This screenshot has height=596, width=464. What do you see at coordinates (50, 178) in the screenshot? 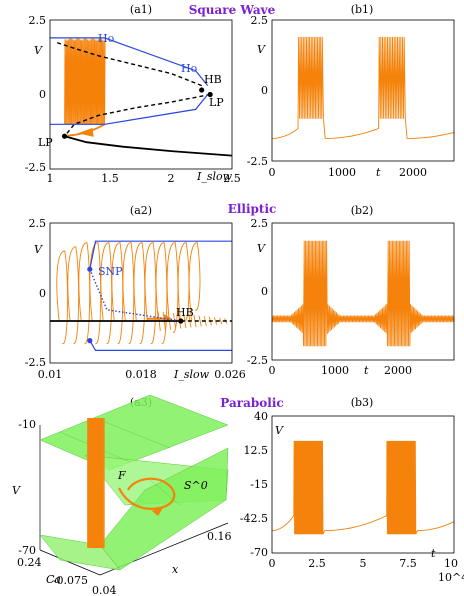
I see `x-tick-a1: 1` at bounding box center [50, 178].